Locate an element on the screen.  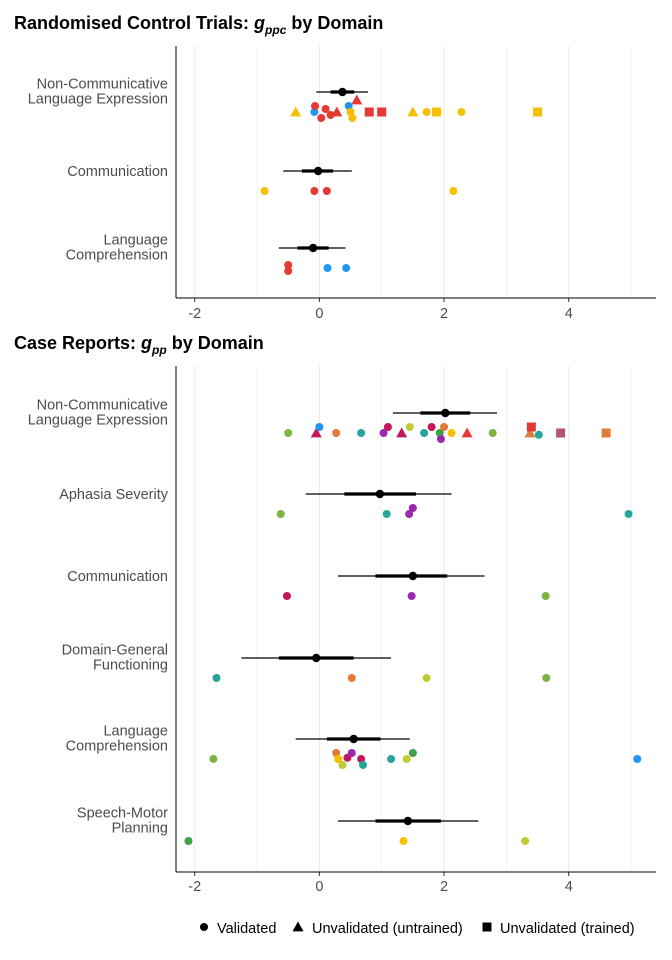
case-category-label: Aphasia Severity is located at coordinates (114, 495).